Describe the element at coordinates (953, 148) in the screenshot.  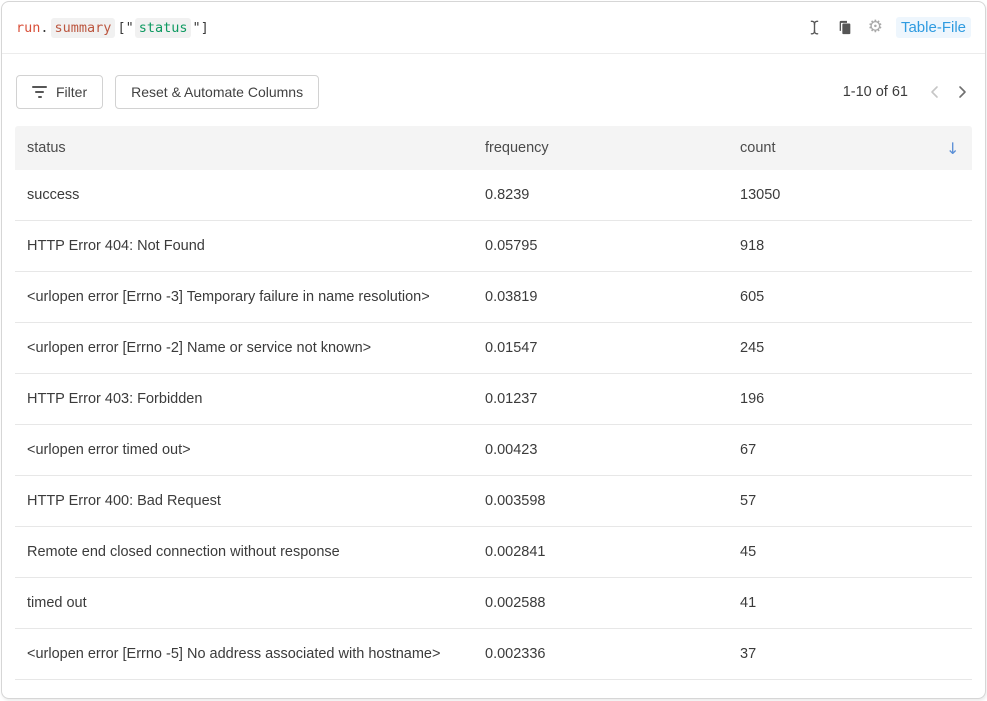
I see `sort-desc-icon: ↓` at that location.